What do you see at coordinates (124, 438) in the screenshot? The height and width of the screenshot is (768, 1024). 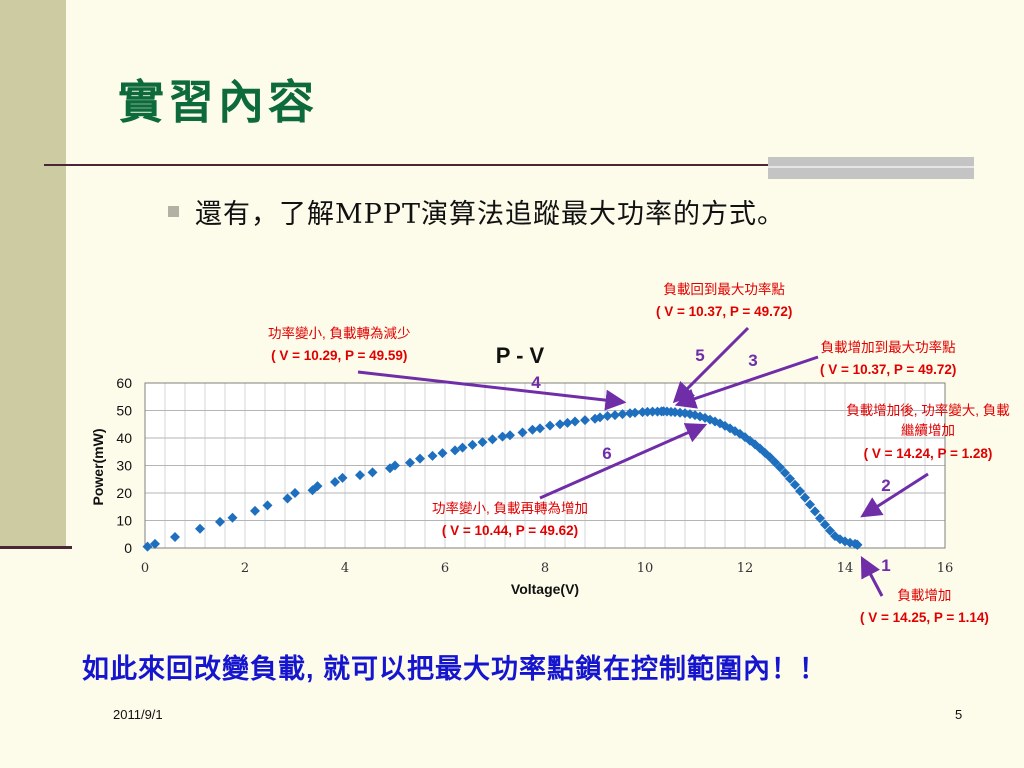 I see `y-tick-label: 40` at bounding box center [124, 438].